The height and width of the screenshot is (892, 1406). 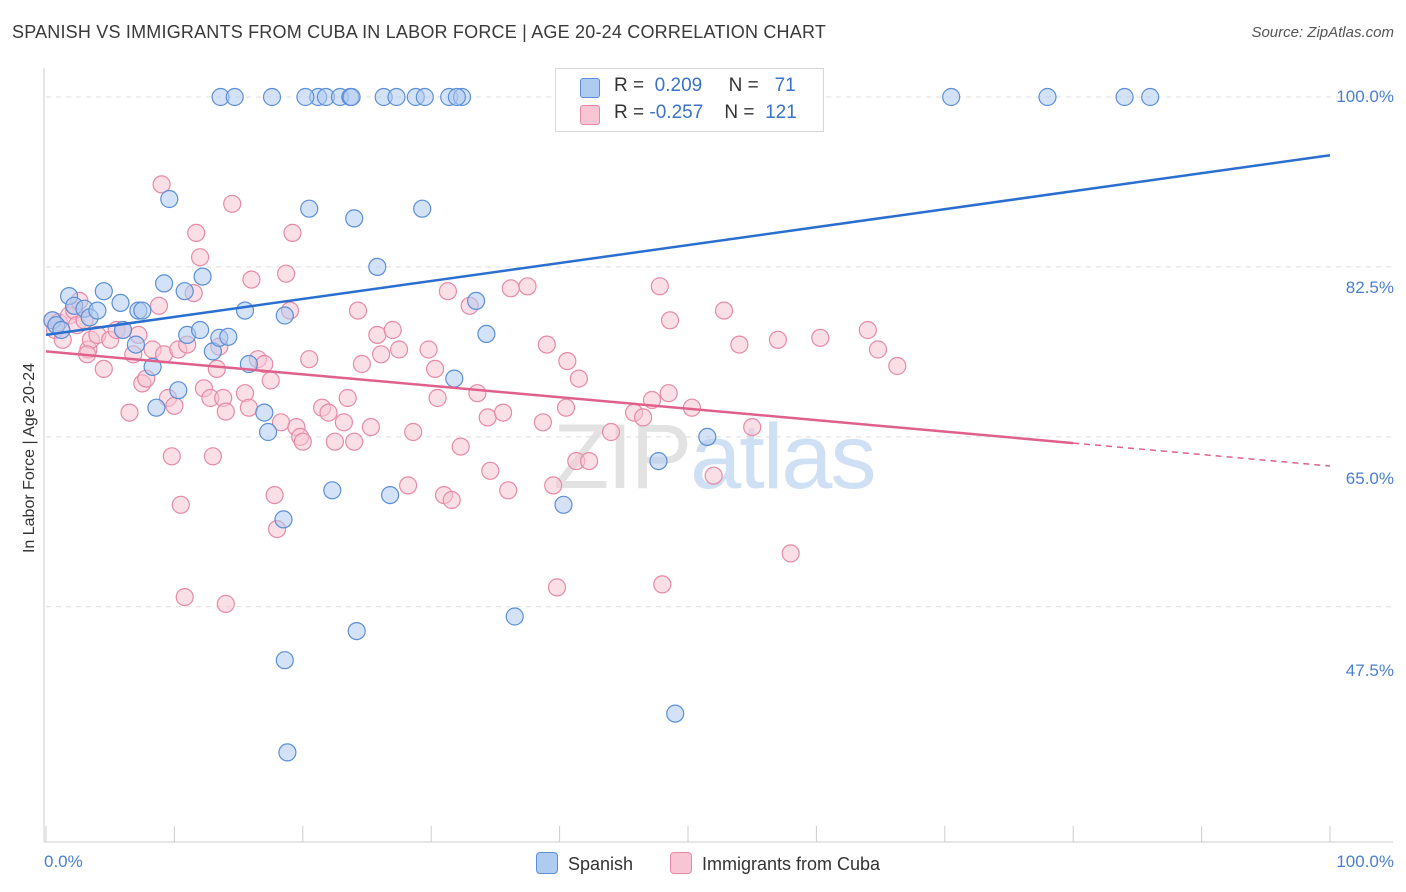 What do you see at coordinates (1369, 670) in the screenshot?
I see `y-tick-47-5: 47.5%` at bounding box center [1369, 670].